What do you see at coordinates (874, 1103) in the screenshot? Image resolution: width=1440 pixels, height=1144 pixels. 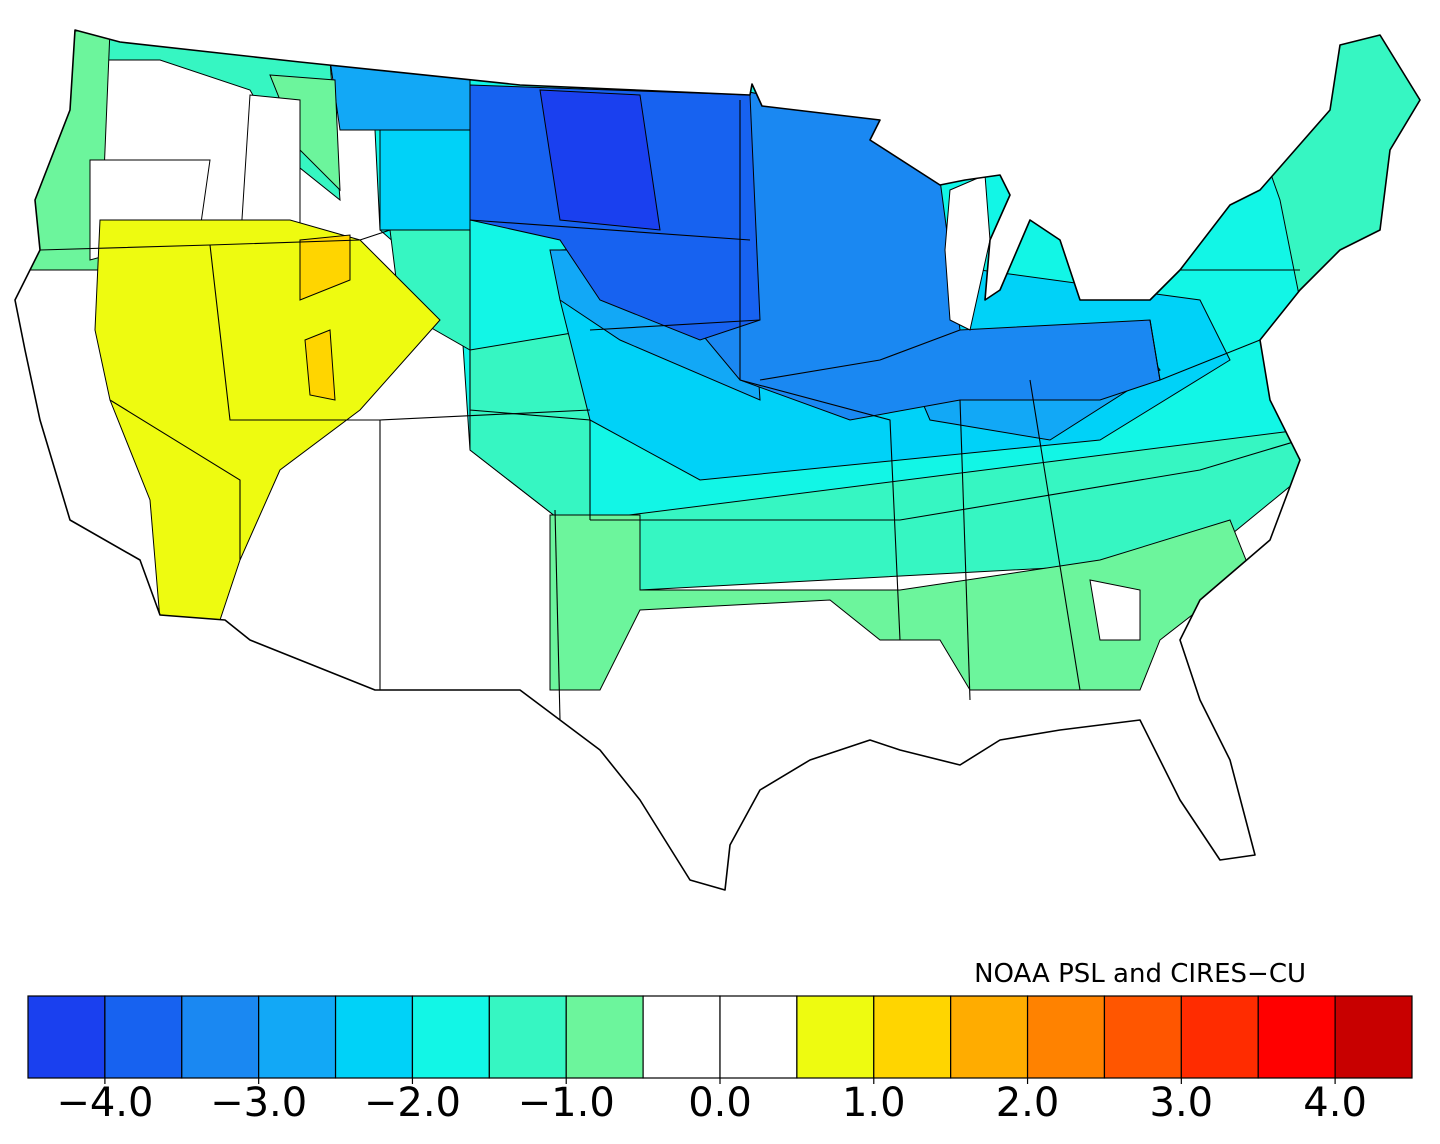 I see `tick-label: 1.0` at bounding box center [874, 1103].